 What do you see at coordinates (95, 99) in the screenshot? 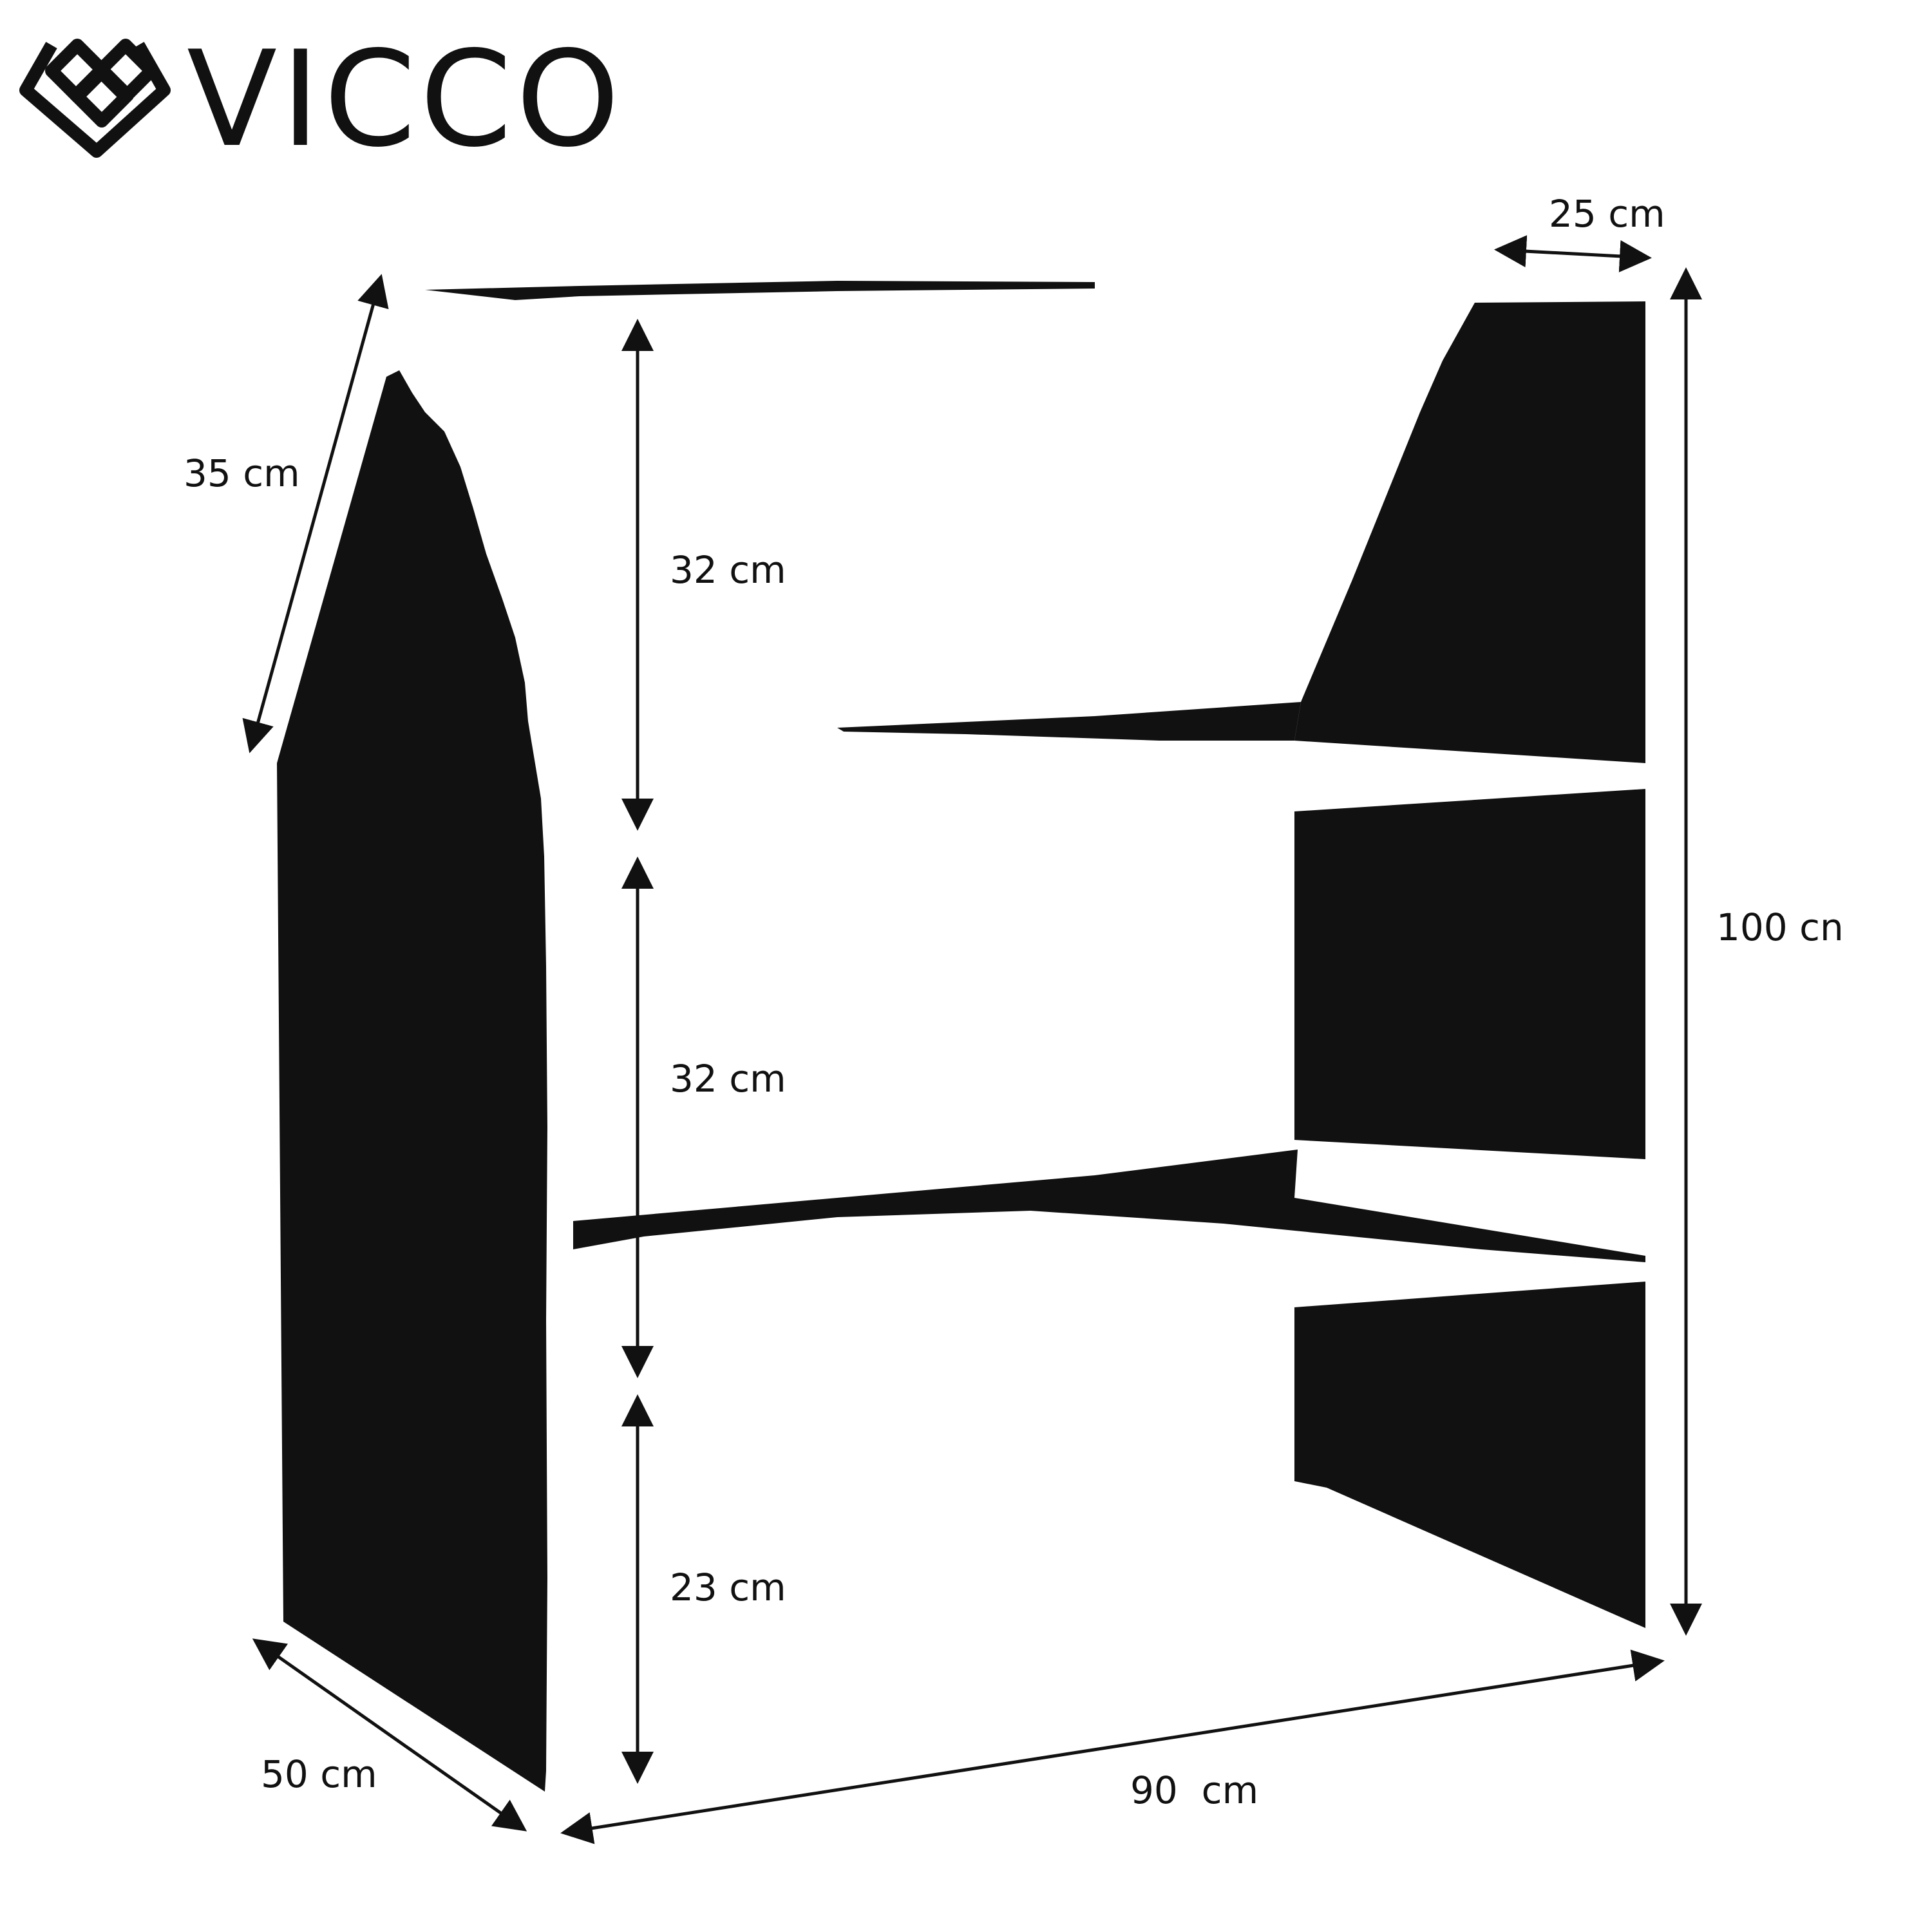
I see `interlocking-diamonds-icon` at bounding box center [95, 99].